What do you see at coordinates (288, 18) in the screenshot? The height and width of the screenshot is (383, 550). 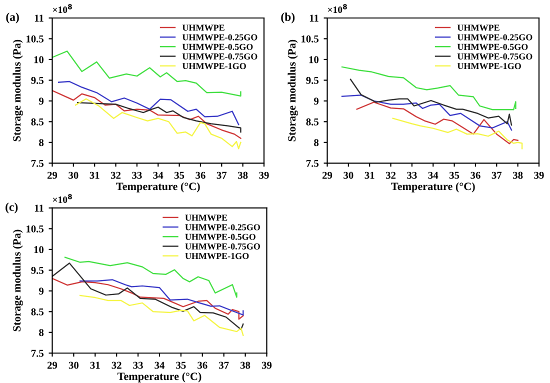 I see `text: (b)` at bounding box center [288, 18].